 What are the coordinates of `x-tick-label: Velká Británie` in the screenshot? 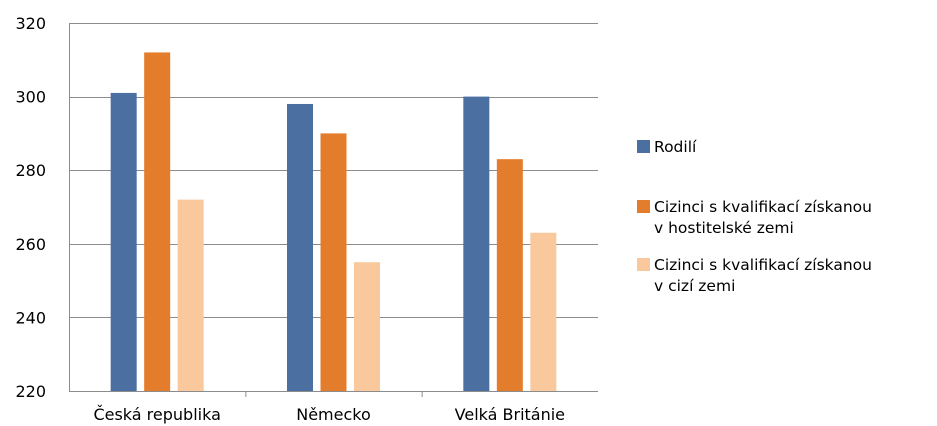 It's located at (510, 414).